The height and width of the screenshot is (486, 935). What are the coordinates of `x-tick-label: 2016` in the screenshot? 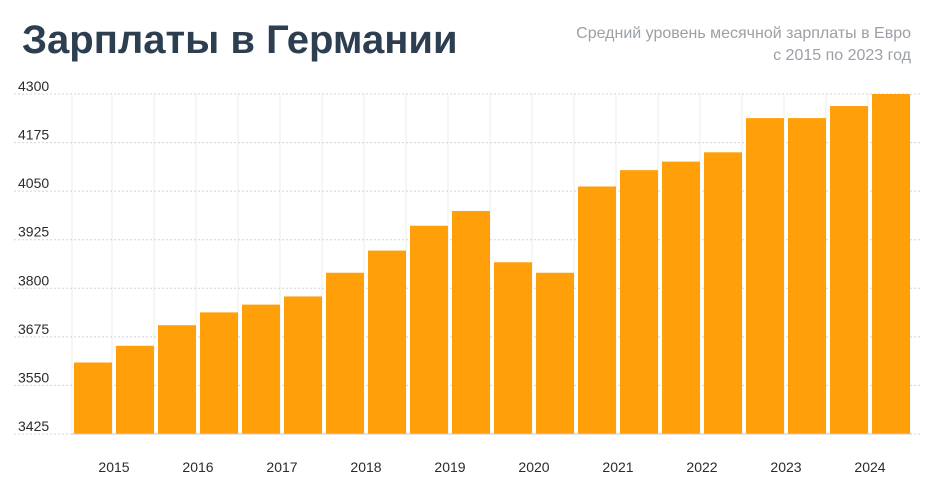 It's located at (197, 467).